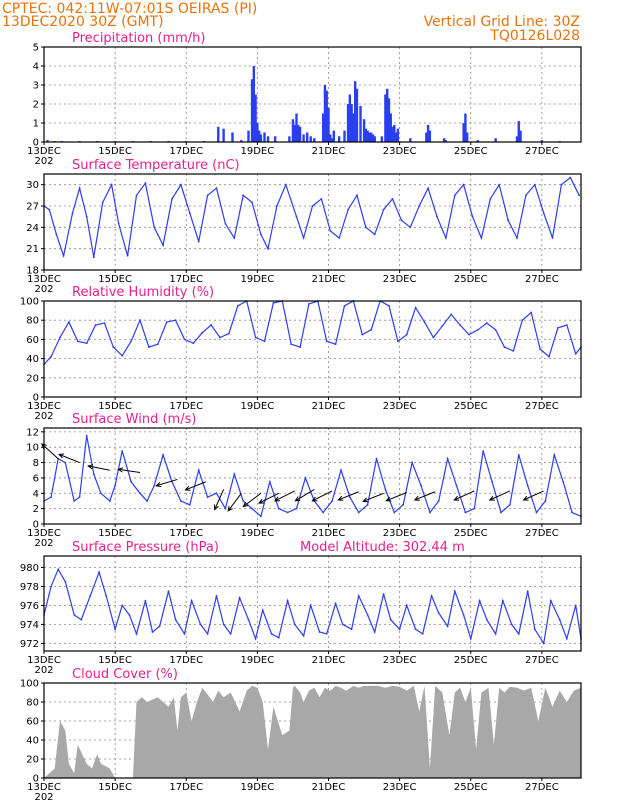 This screenshot has height=800, width=618. I want to click on x-tick-label: 21DEC, so click(329, 787).